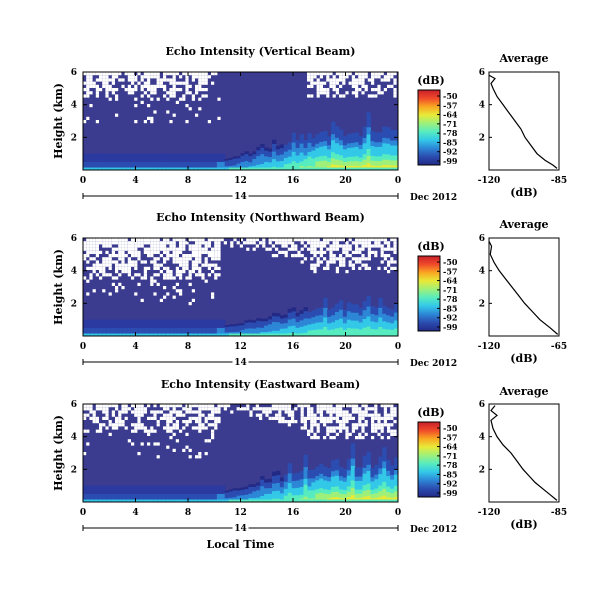 The image size is (615, 598). What do you see at coordinates (240, 363) in the screenshot?
I see `date-day-label: 14` at bounding box center [240, 363].